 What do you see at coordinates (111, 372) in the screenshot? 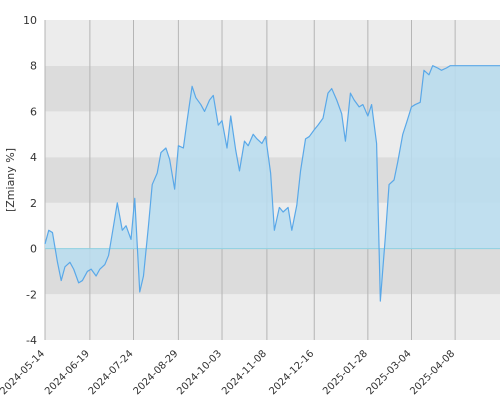
I see `x-tick-label: 2024-07-24` at bounding box center [111, 372].